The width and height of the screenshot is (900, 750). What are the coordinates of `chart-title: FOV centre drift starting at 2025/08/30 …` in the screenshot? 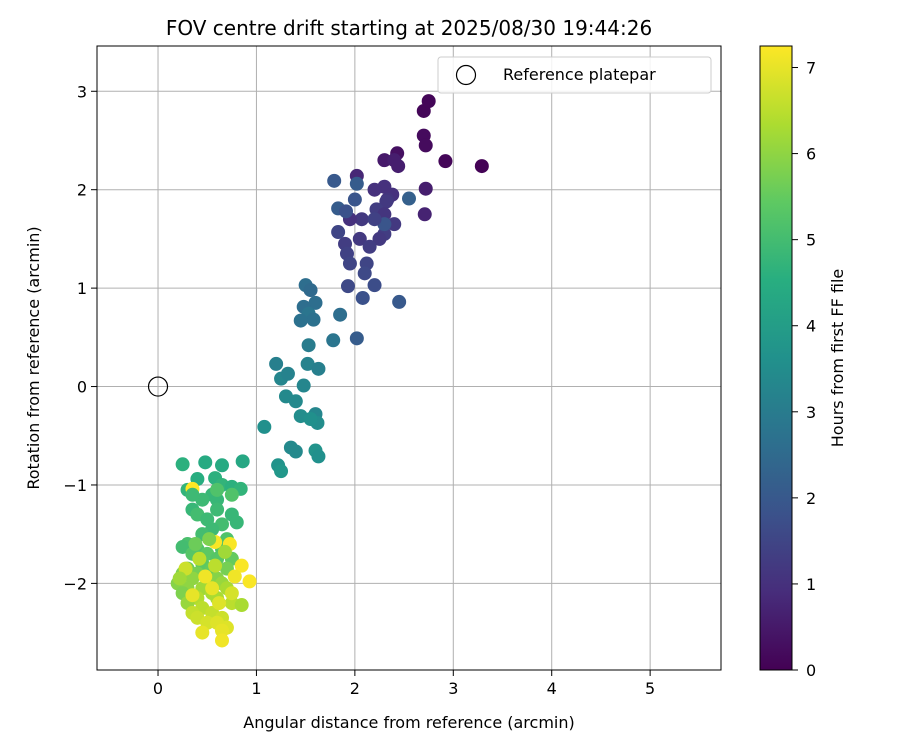 It's located at (409, 28).